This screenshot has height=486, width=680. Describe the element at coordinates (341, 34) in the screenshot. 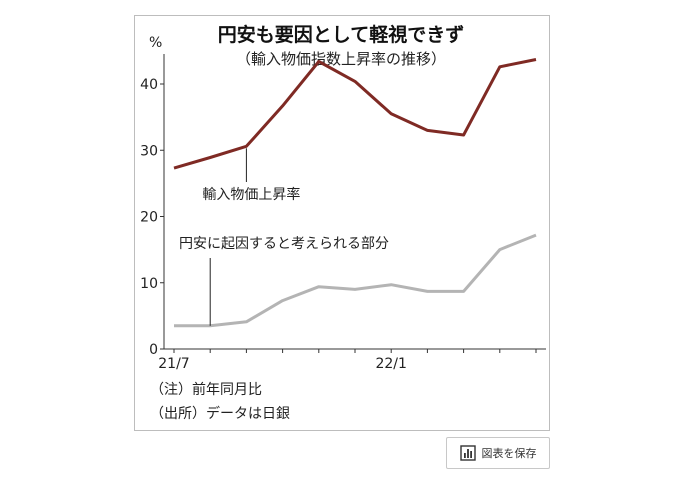

I see `chart-title: 円安も要因として軽視できず` at that location.